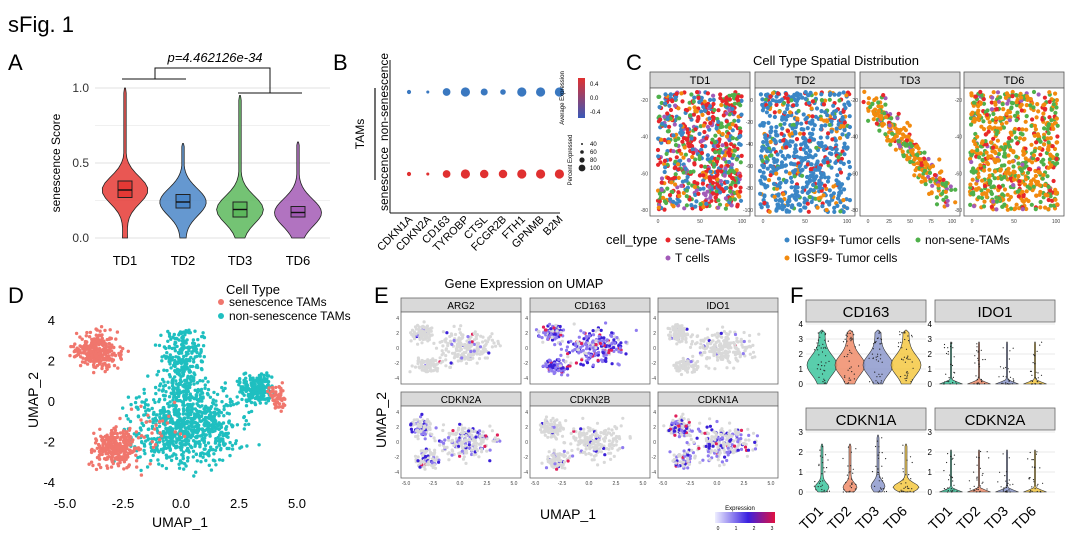 The width and height of the screenshot is (1080, 535). What do you see at coordinates (854, 101) in the screenshot?
I see `c-ytick-label: -20` at bounding box center [854, 101].